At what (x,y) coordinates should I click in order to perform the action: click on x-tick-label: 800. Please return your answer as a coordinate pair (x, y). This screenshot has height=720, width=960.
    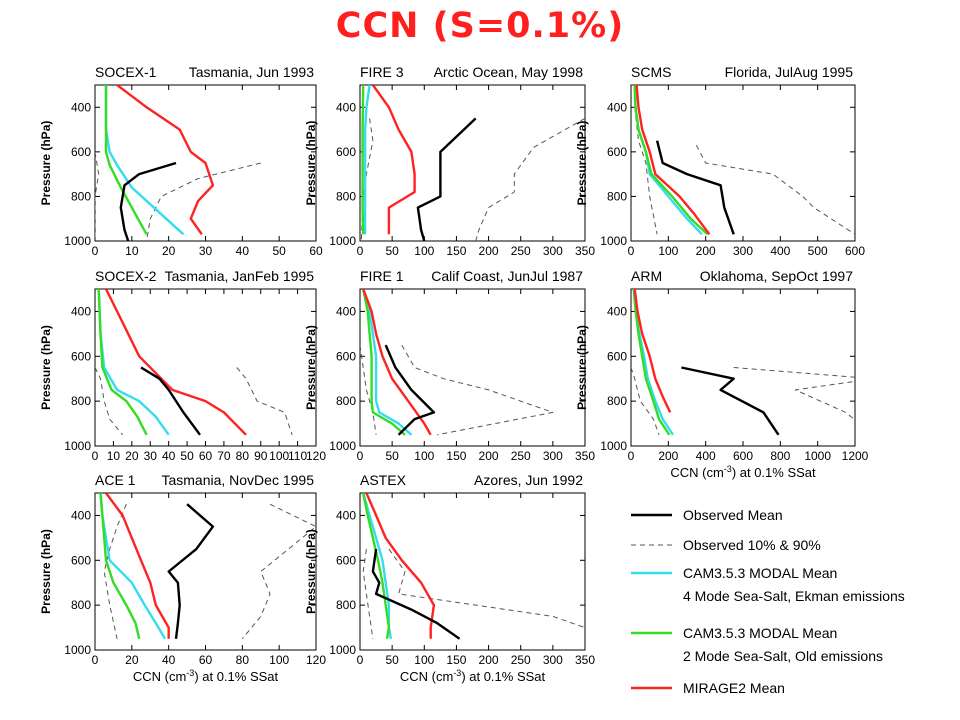
    Looking at the image, I should click on (780, 456).